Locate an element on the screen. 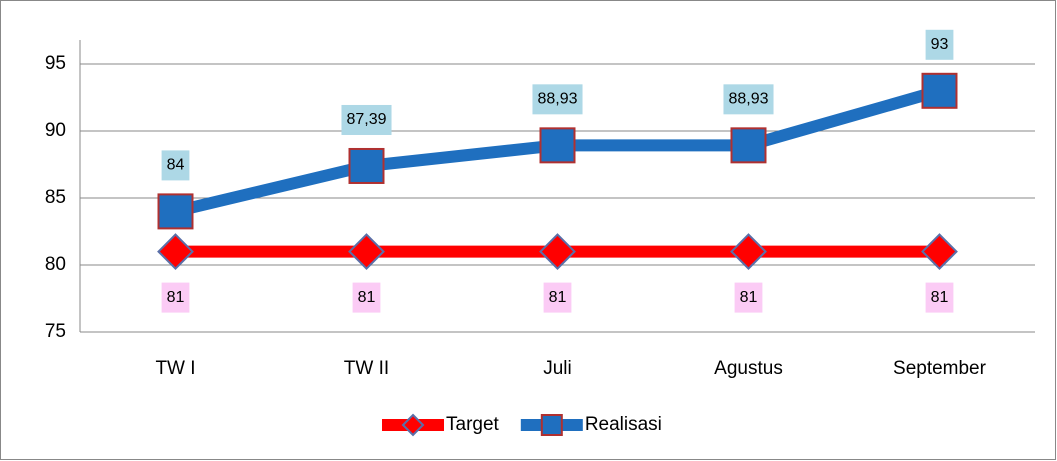  y-tick-label: 90 is located at coordinates (55, 130).